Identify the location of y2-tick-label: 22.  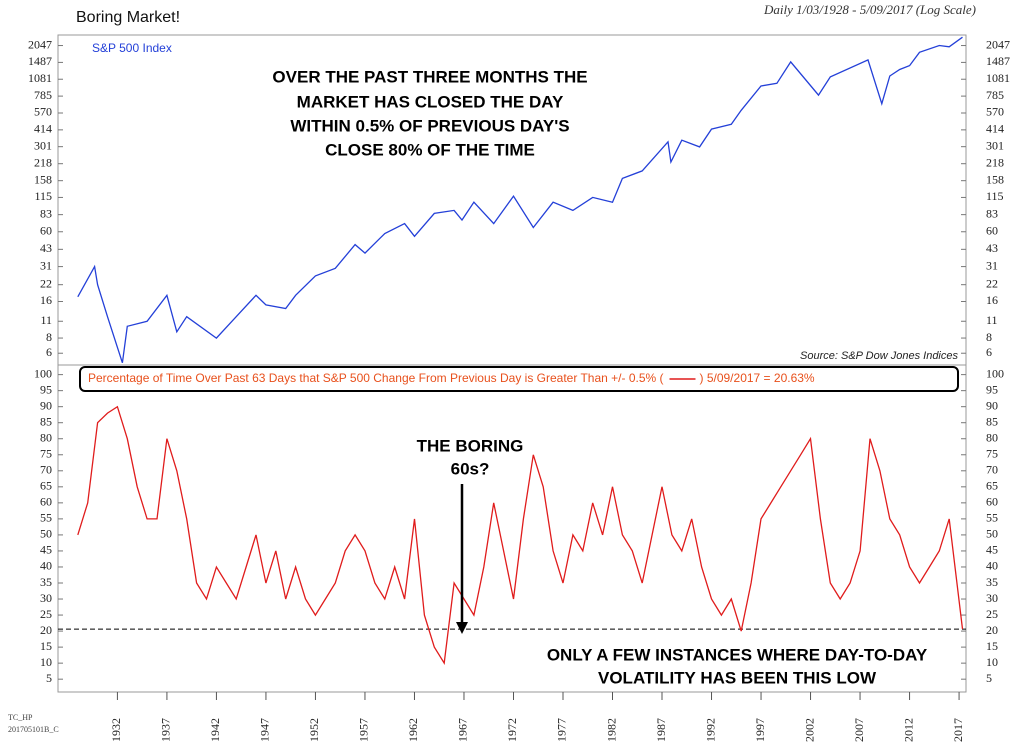
(992, 283).